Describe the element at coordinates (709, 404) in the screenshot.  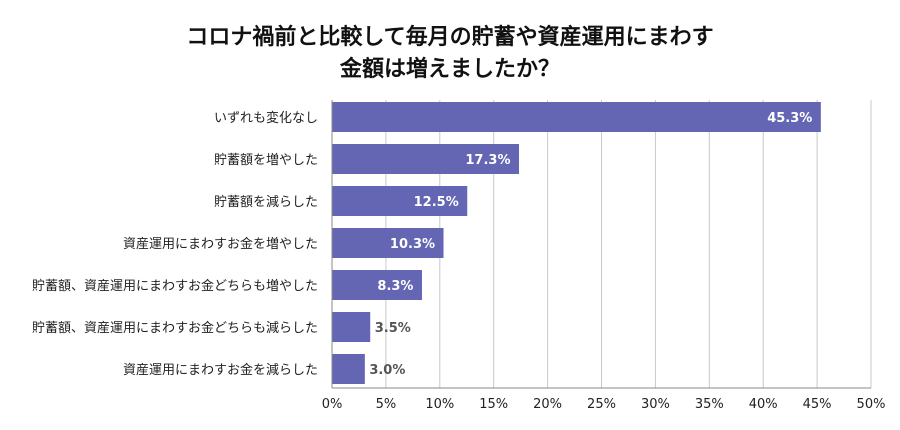
I see `x-tick-label: 35%` at that location.